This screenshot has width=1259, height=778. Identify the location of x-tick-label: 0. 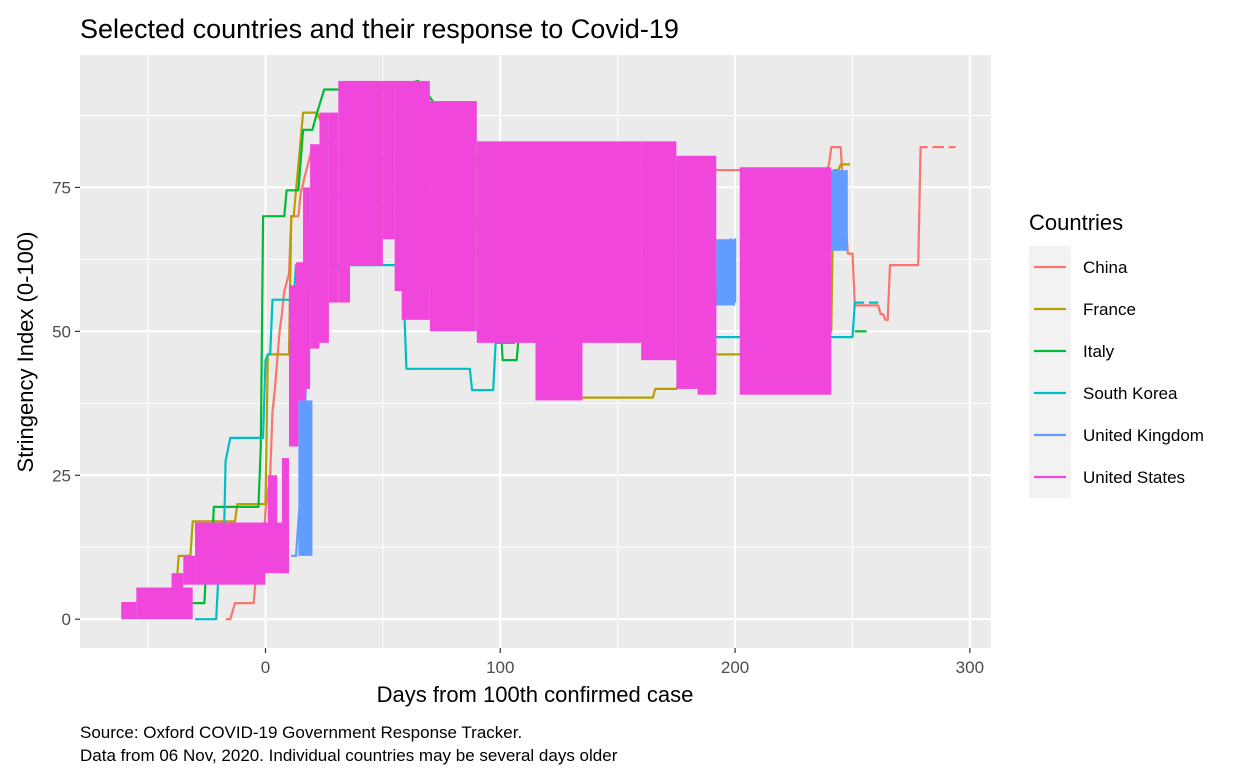
(265, 667).